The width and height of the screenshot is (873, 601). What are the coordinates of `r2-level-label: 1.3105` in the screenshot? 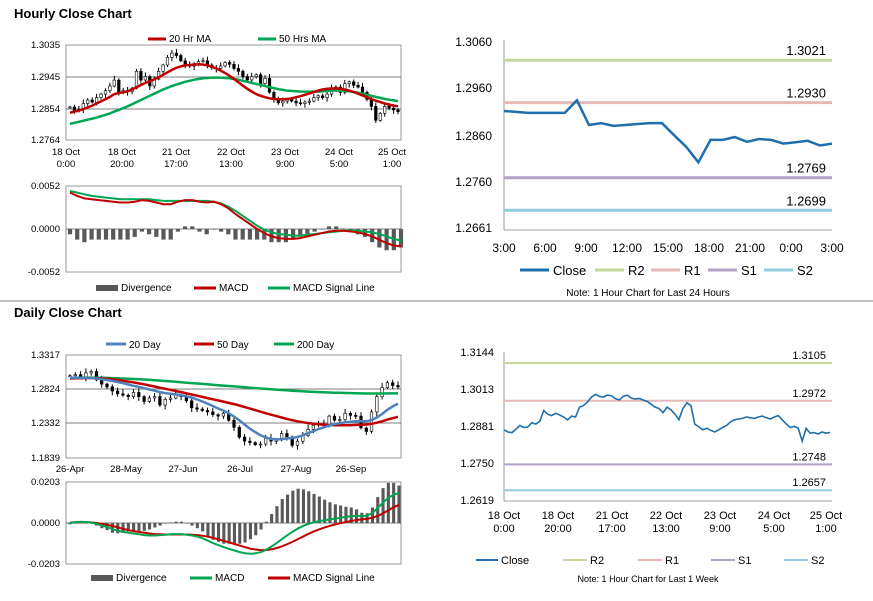 It's located at (809, 356).